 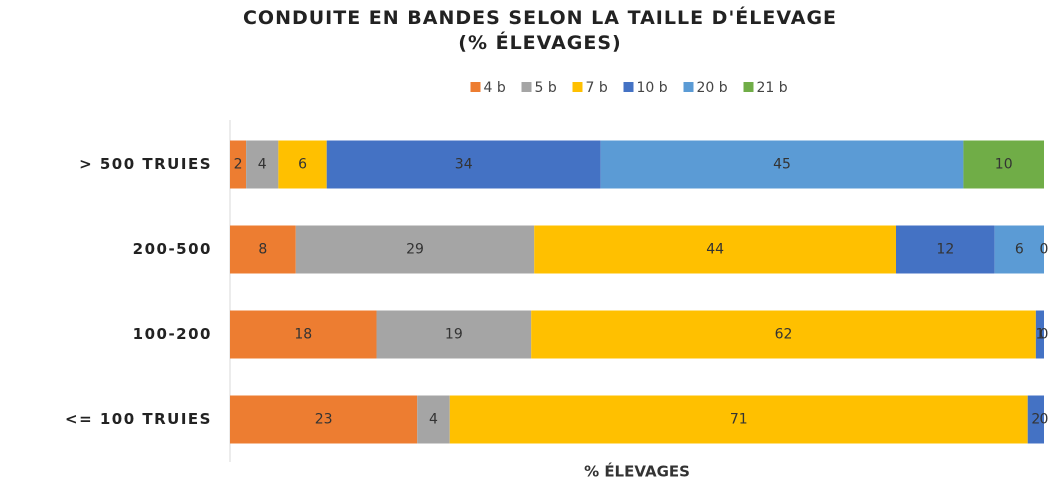 I want to click on data-label: 71, so click(x=739, y=420).